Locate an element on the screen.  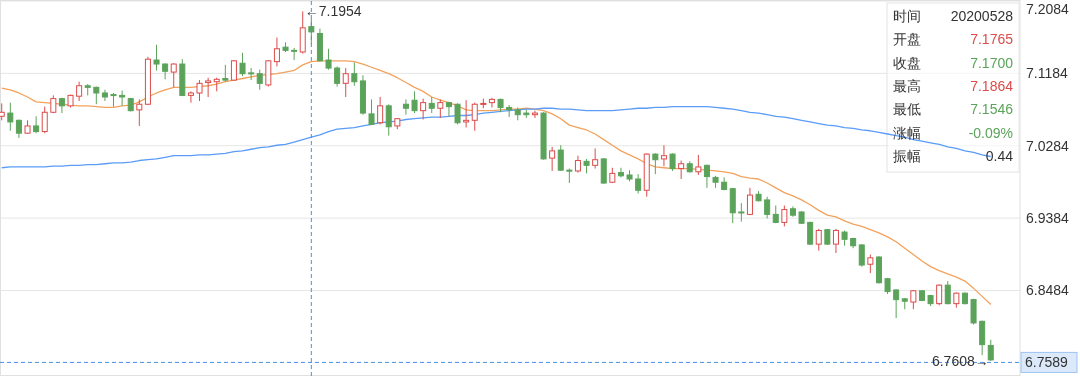
y-tick-label: 7.1184 is located at coordinates (1047, 73).